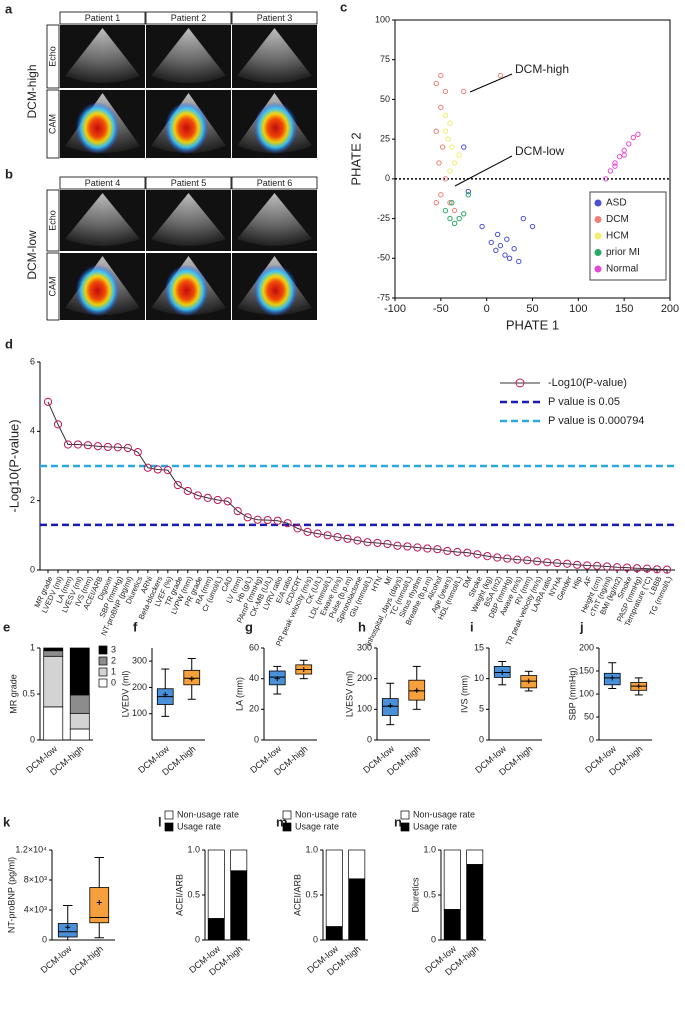 The width and height of the screenshot is (685, 1022). Describe the element at coordinates (53, 56) in the screenshot. I see `row-label-box` at that location.